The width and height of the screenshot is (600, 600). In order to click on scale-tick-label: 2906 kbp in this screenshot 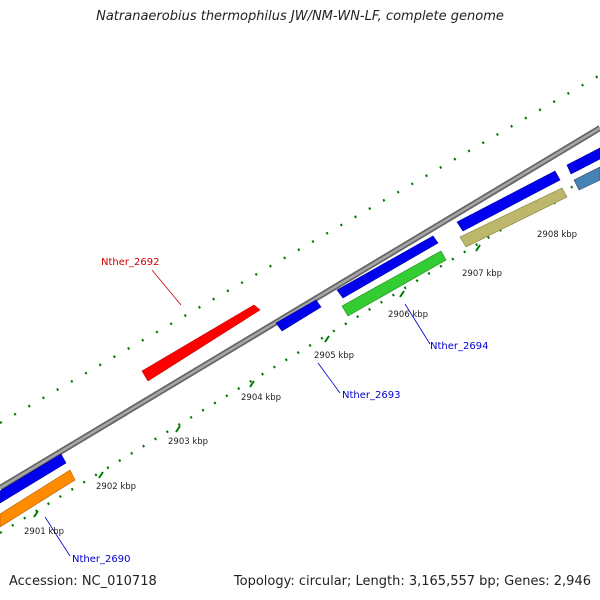, I will do `click(408, 315)`.